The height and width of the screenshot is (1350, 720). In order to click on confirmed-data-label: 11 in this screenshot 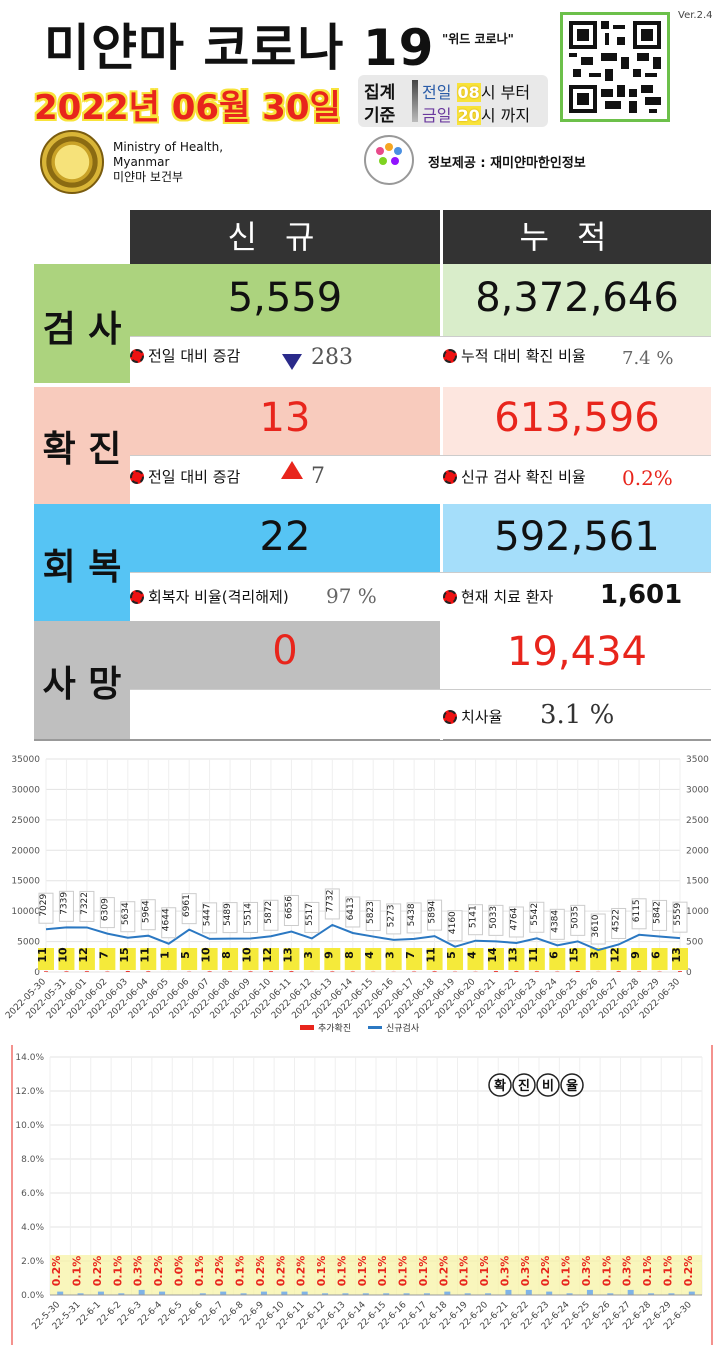, I will do `click(42, 954)`.